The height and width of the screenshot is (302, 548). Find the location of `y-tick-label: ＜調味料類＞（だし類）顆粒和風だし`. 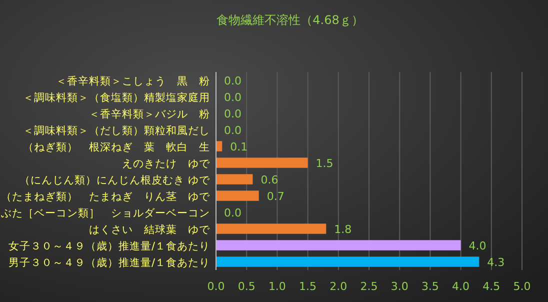

y-tick-label: ＜調味料類＞（だし類）顆粒和風だし is located at coordinates (116, 130).